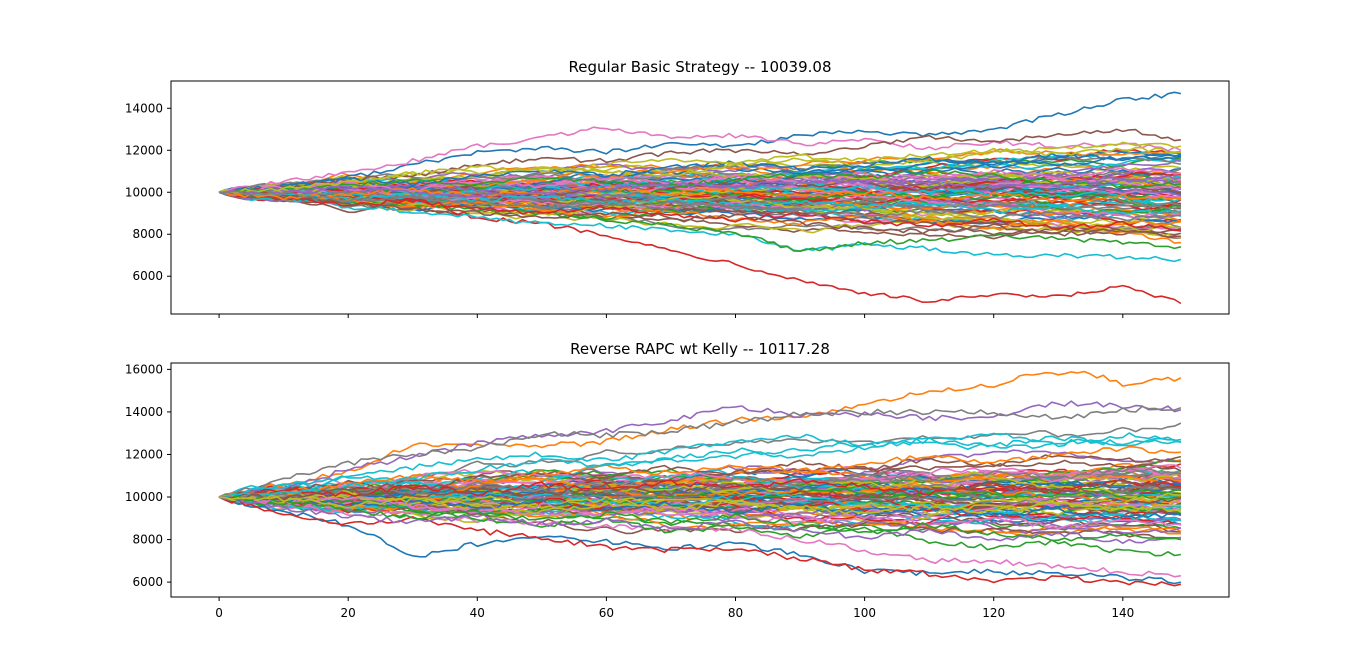 The height and width of the screenshot is (671, 1366). I want to click on x-tick-label: 140, so click(1122, 613).